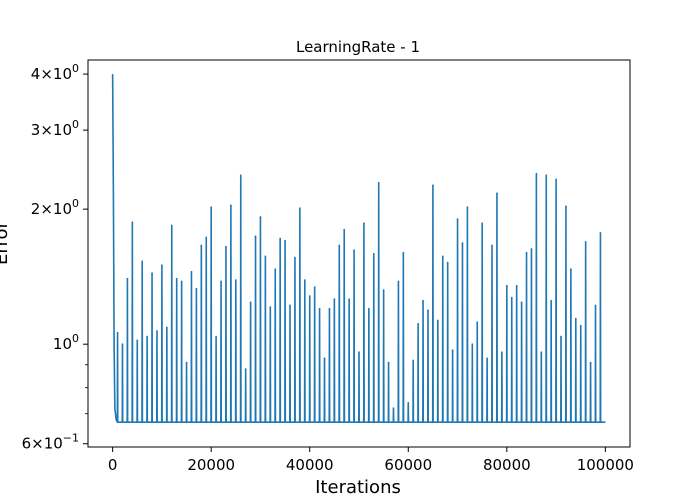 The image size is (700, 500). I want to click on y-tick-label: 100, so click(66, 342).